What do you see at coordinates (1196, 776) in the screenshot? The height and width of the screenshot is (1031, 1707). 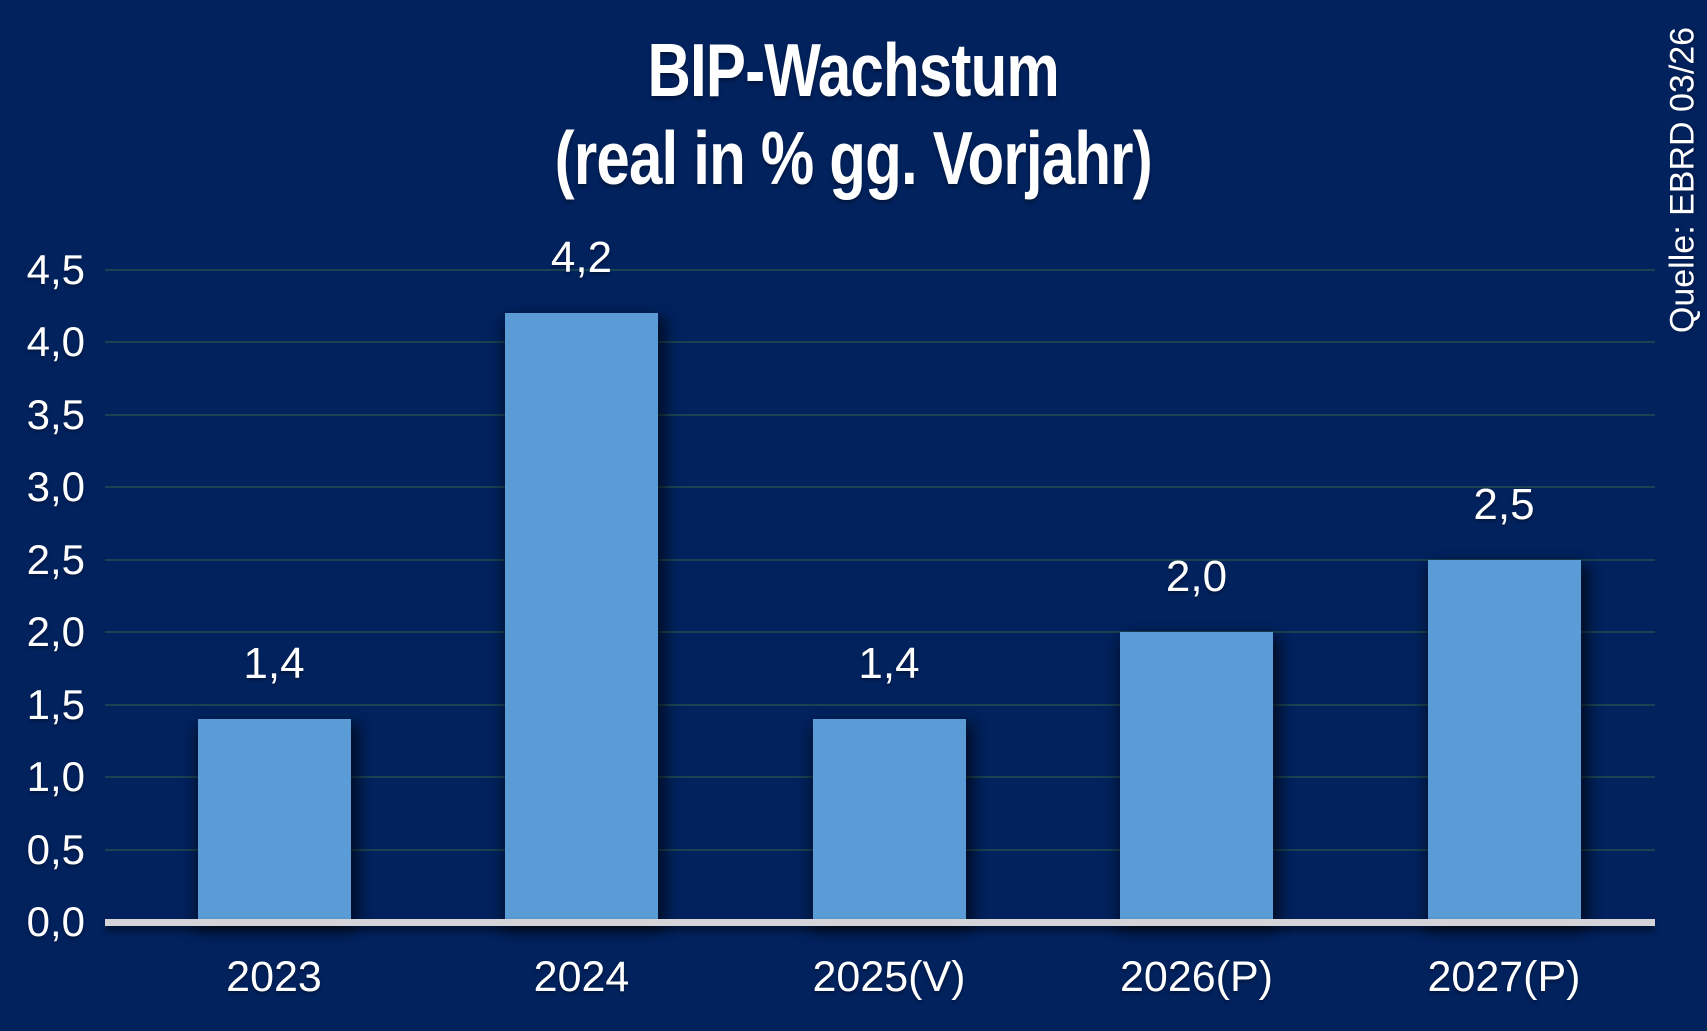 I see `bar-2026(P)` at bounding box center [1196, 776].